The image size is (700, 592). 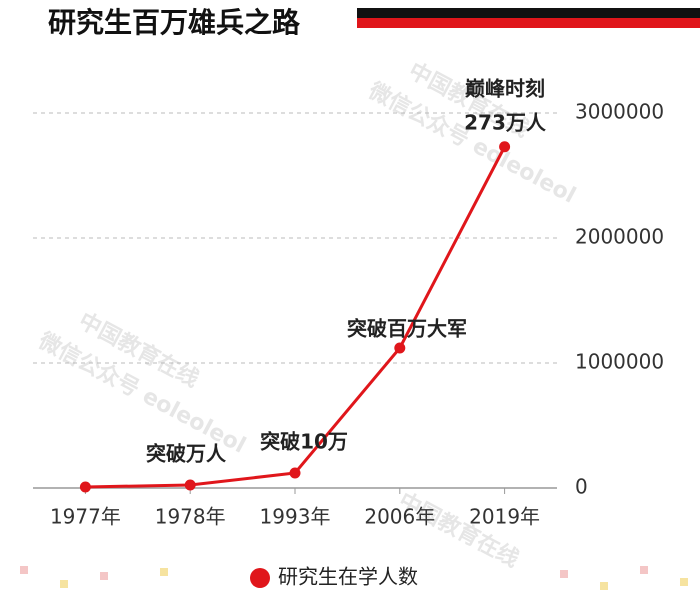 What do you see at coordinates (399, 517) in the screenshot?
I see `x-tick-label: 2006年` at bounding box center [399, 517].